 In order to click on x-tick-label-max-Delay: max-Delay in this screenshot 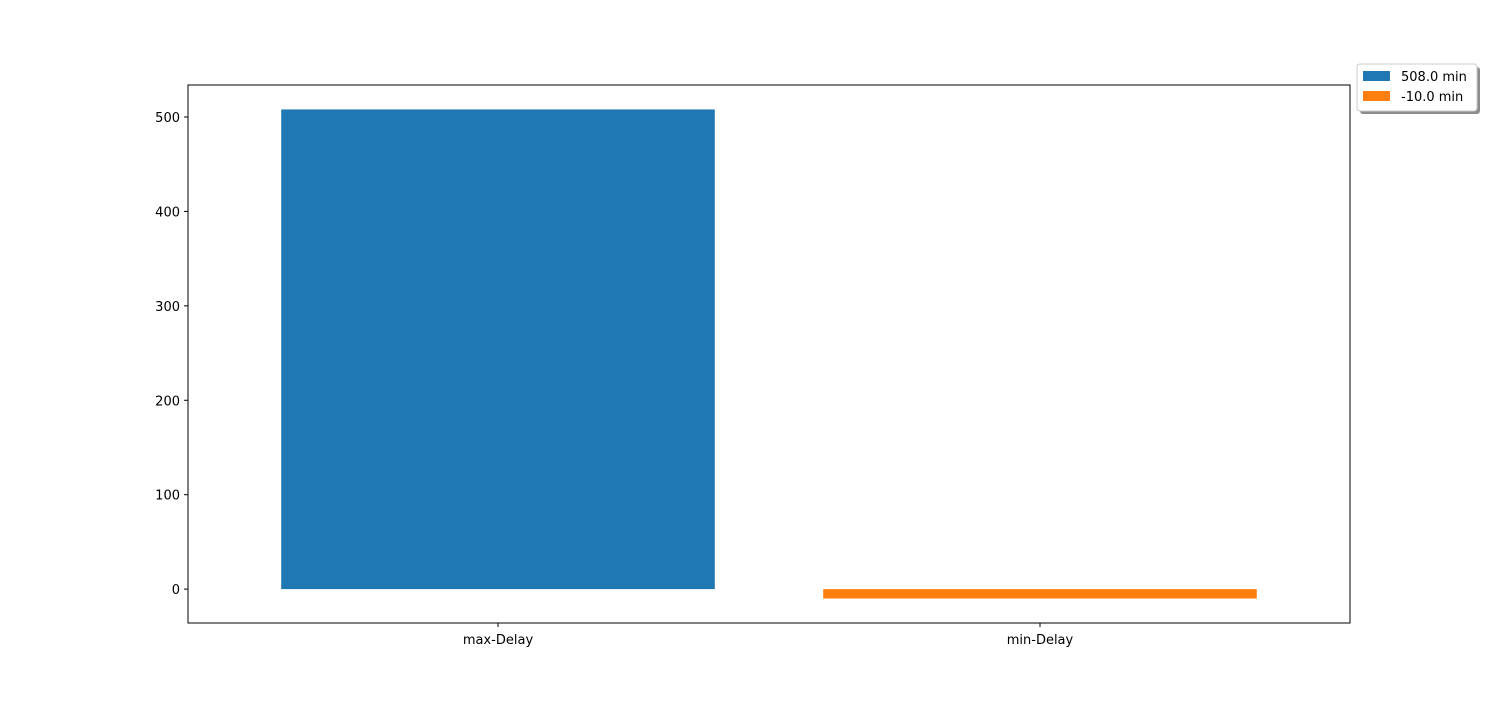, I will do `click(498, 640)`.